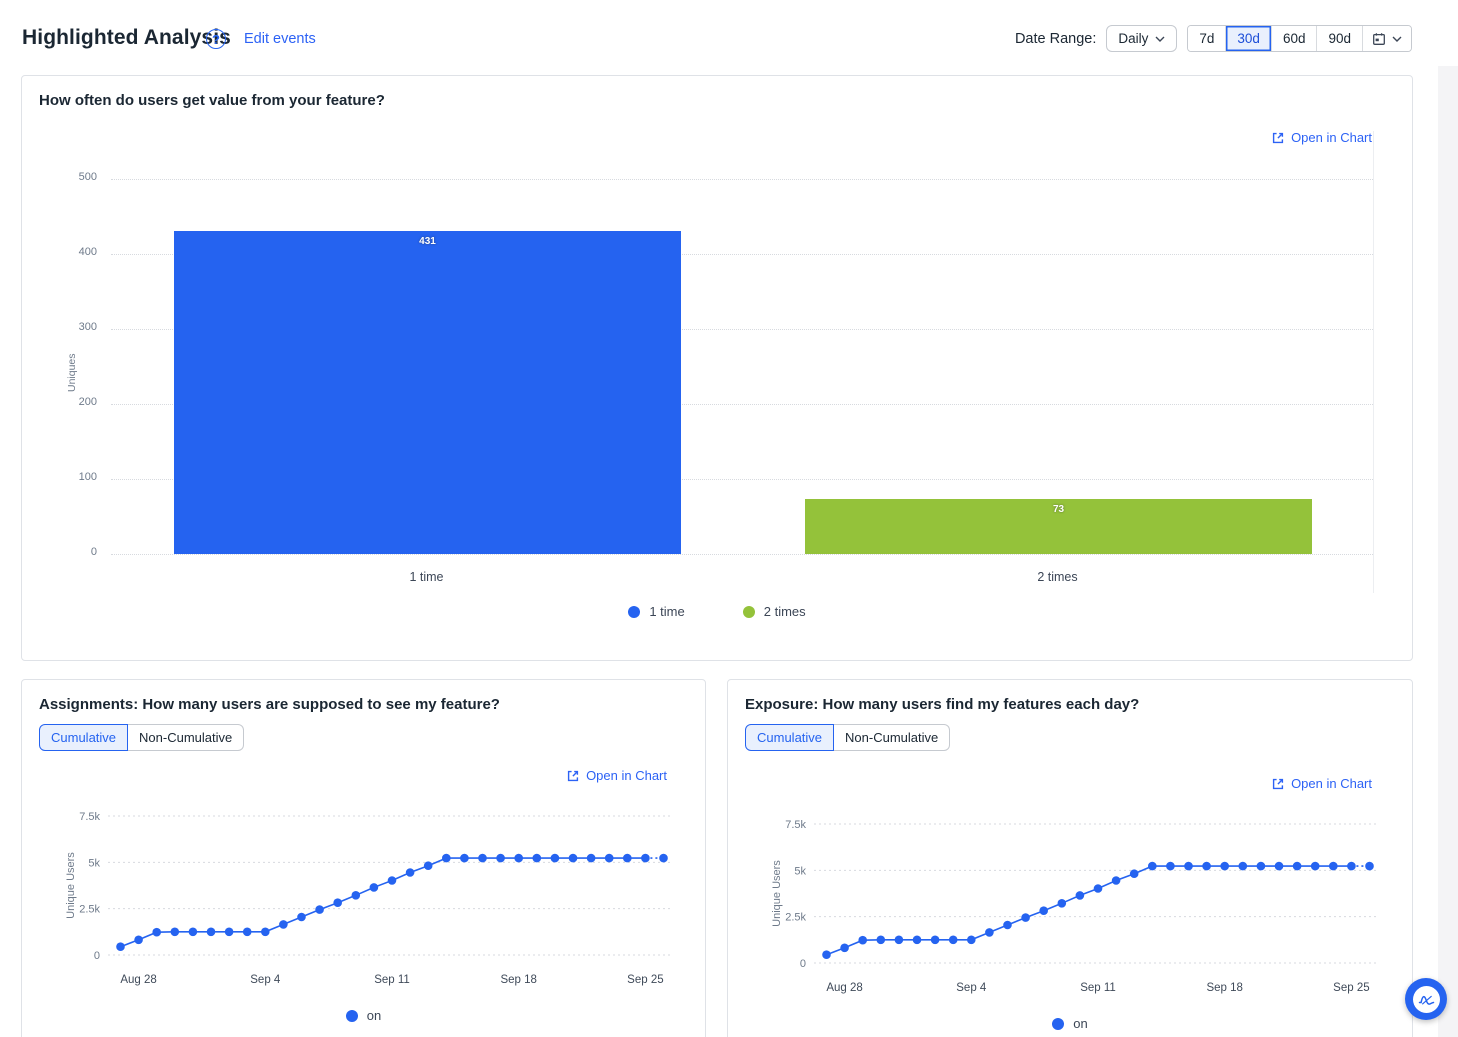 The height and width of the screenshot is (1037, 1458). Describe the element at coordinates (1142, 38) in the screenshot. I see `granularity-select: Daily` at that location.